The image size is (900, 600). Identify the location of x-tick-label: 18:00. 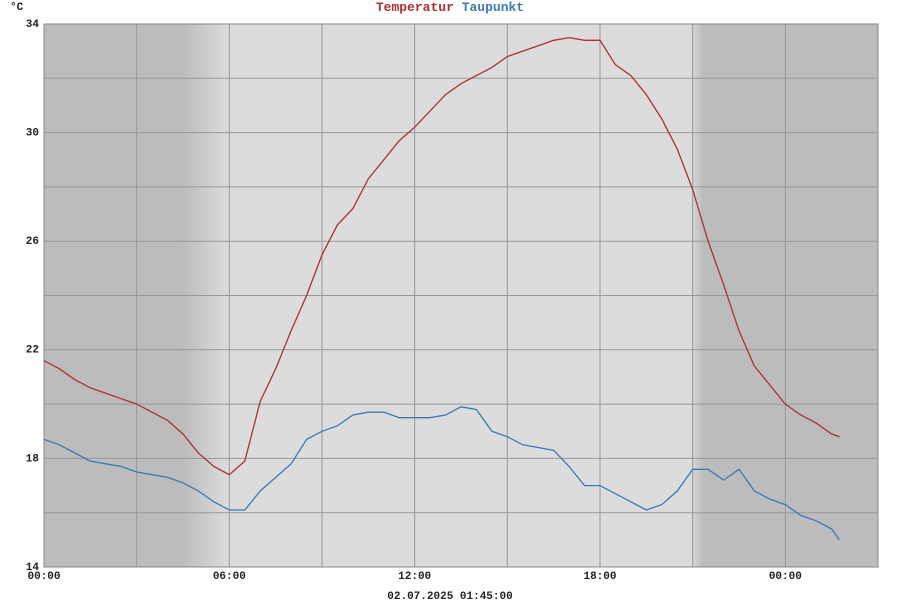
(599, 577).